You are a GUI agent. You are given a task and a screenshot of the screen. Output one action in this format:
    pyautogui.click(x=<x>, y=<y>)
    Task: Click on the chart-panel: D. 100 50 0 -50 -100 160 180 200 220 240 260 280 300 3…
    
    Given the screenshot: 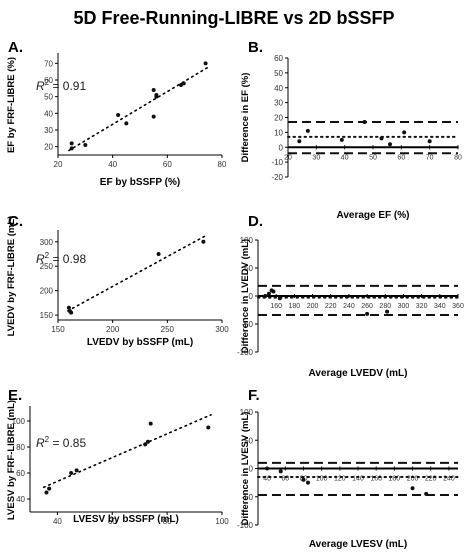 What is the action you would take?
    pyautogui.click(x=350, y=296)
    